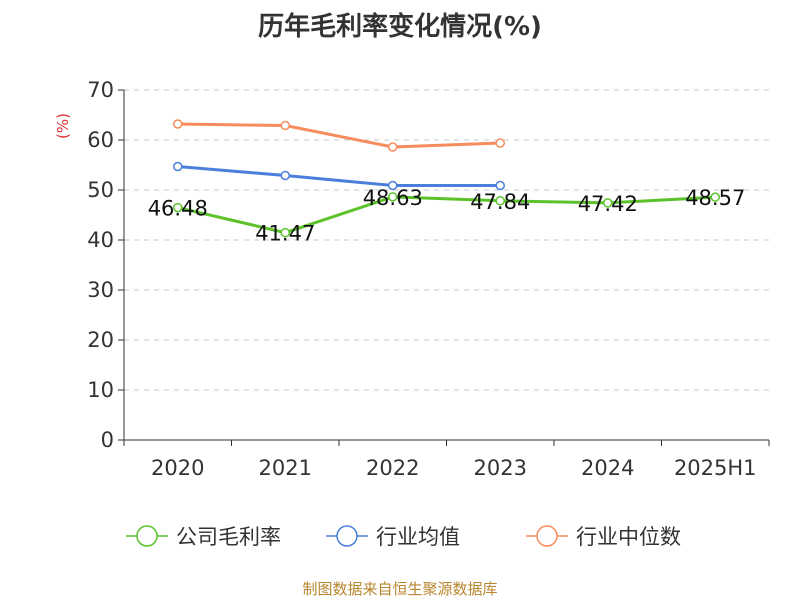 This screenshot has height=600, width=800. I want to click on series-lines, so click(446, 178).